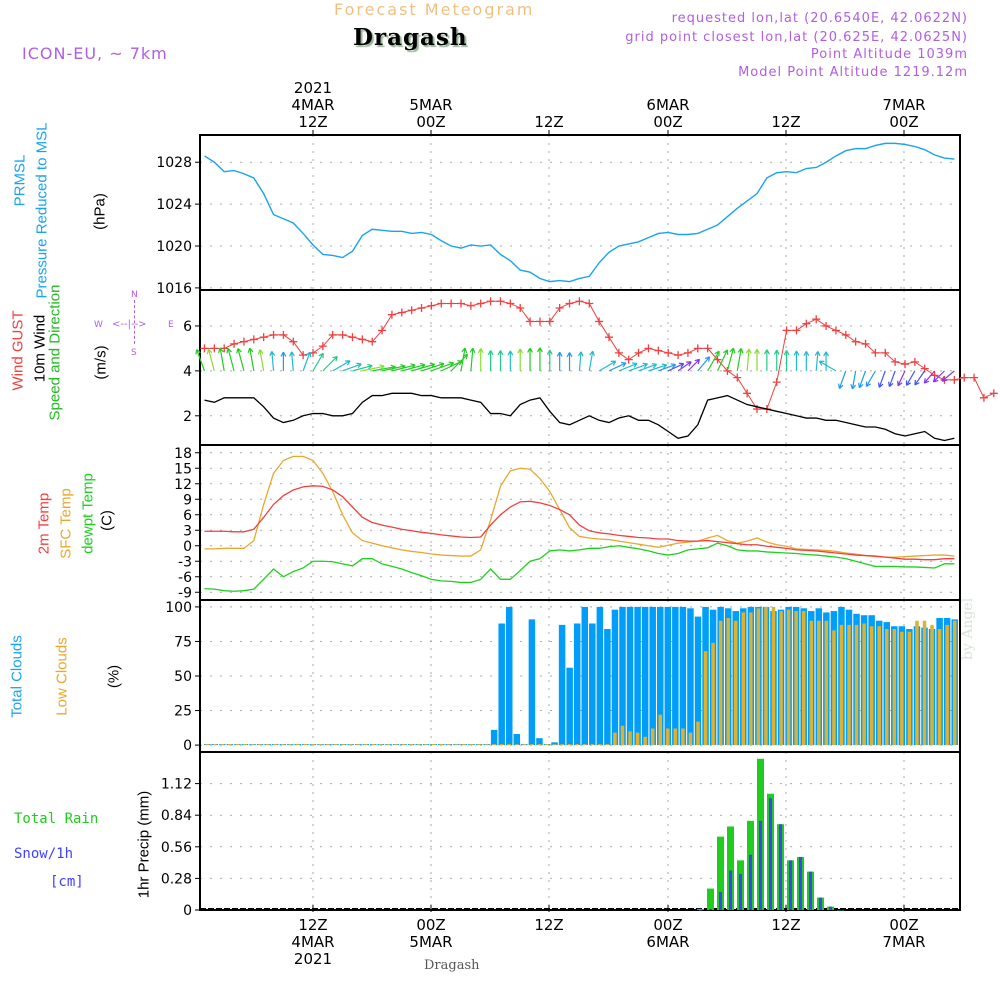 The width and height of the screenshot is (1000, 1000). Describe the element at coordinates (44, 854) in the screenshot. I see `snow-label: Snow/1h` at that location.